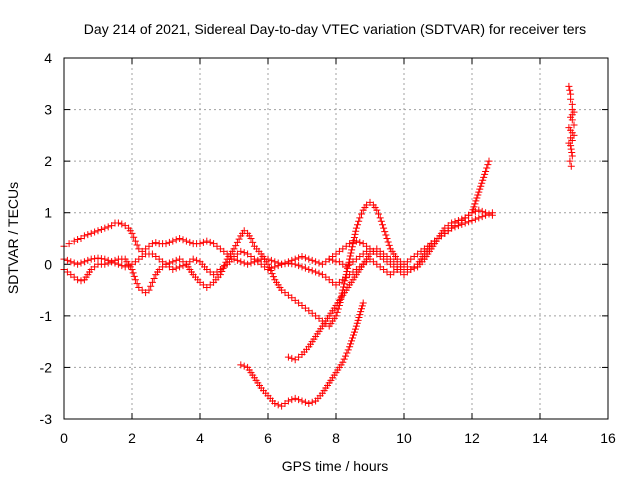 The width and height of the screenshot is (640, 480). Describe the element at coordinates (48, 213) in the screenshot. I see `y-tick-label: 1` at that location.